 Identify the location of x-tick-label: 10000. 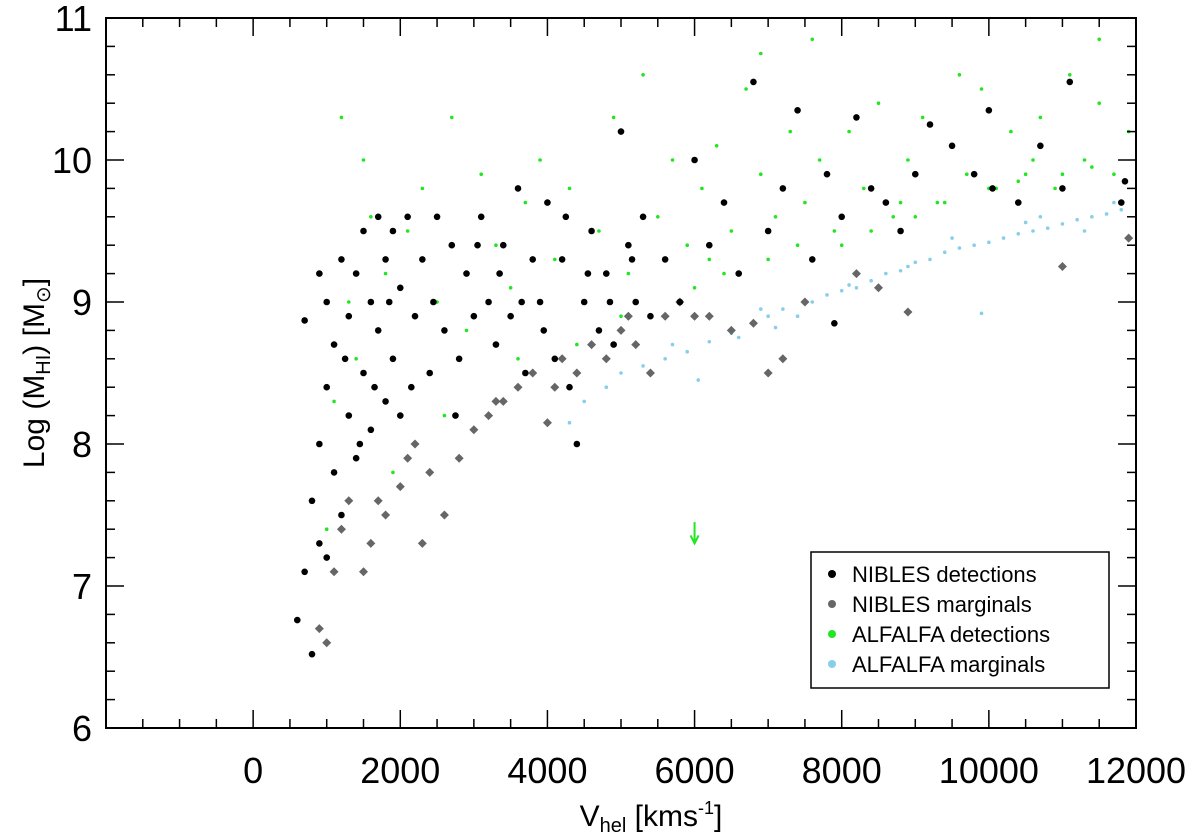
(989, 770).